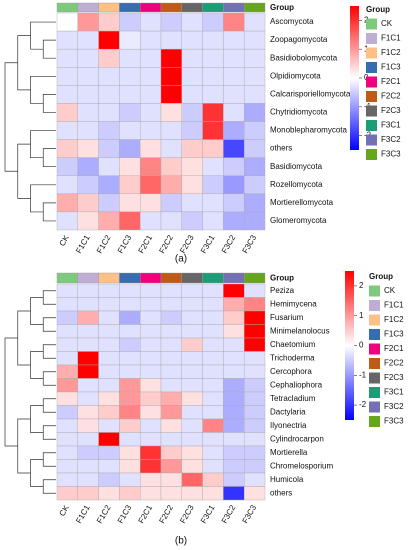  Describe the element at coordinates (387, 23) in the screenshot. I see `legend-label: CK` at that location.